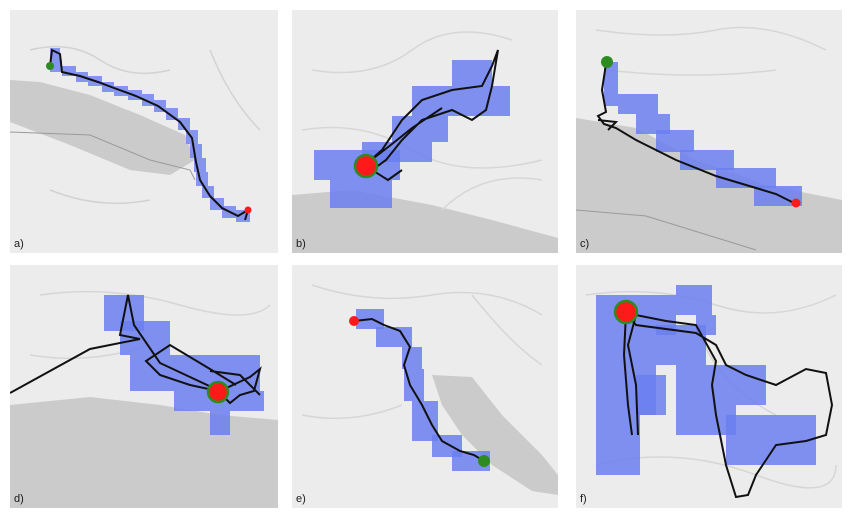 The image size is (852, 518). What do you see at coordinates (301, 499) in the screenshot?
I see `panel-label: e)` at bounding box center [301, 499].